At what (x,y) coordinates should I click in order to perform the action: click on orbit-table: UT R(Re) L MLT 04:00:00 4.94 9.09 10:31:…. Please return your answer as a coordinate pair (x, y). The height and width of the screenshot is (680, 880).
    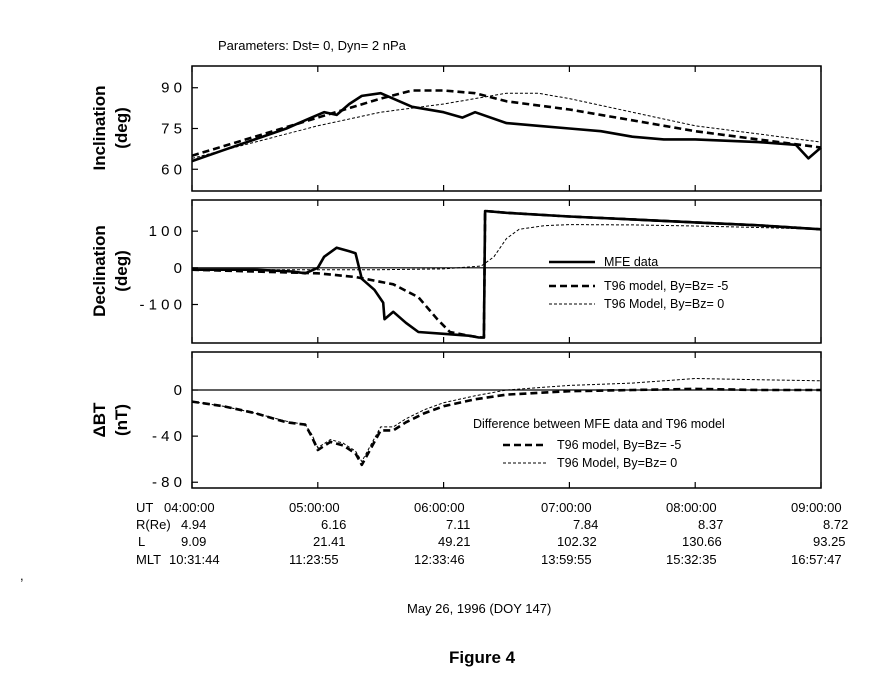
    Looking at the image, I should click on (492, 533).